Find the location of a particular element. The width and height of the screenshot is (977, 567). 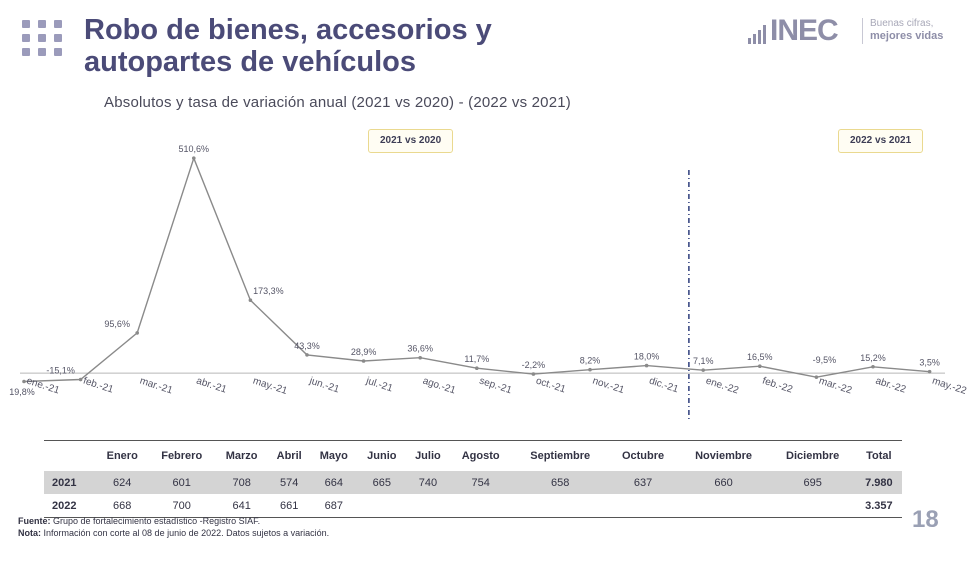

table-cell: 740 is located at coordinates (428, 482).